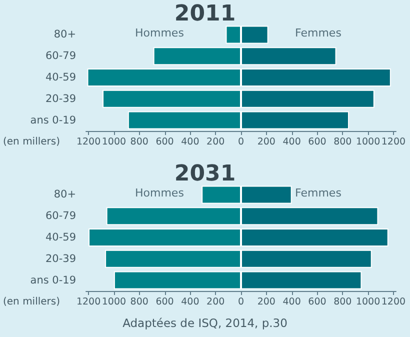  Describe the element at coordinates (205, 323) in the screenshot. I see `text: Adaptées de ISQ, 2014, p.30` at that location.